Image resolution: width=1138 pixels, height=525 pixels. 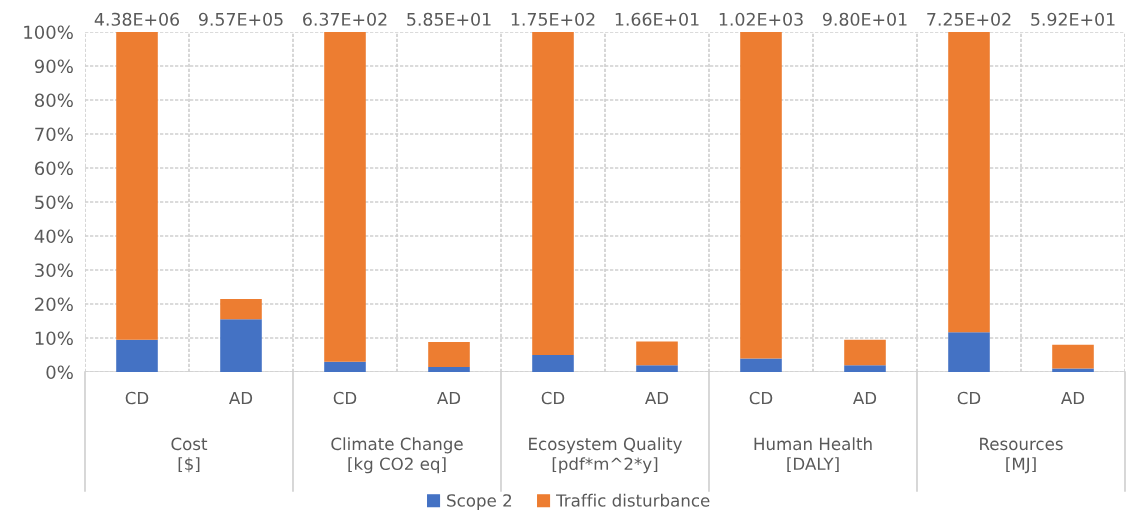 I want to click on text: Human Health [DALY], so click(x=813, y=455).